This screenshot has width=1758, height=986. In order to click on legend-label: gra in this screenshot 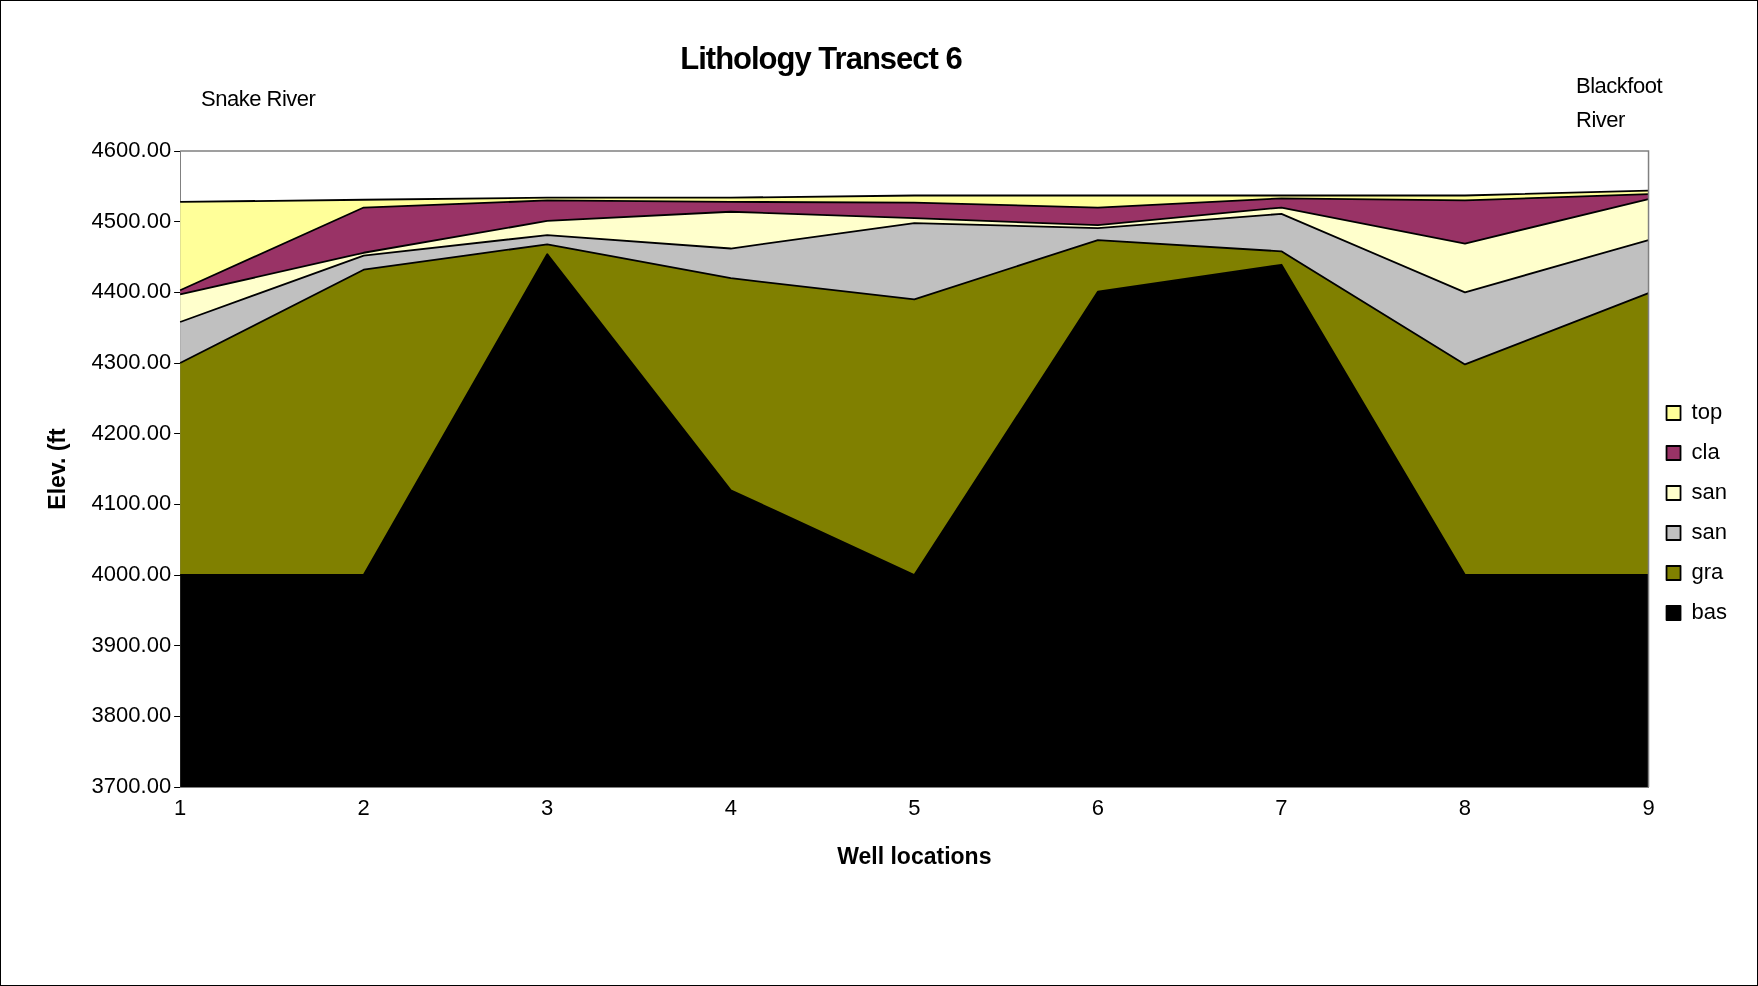, I will do `click(1708, 572)`.